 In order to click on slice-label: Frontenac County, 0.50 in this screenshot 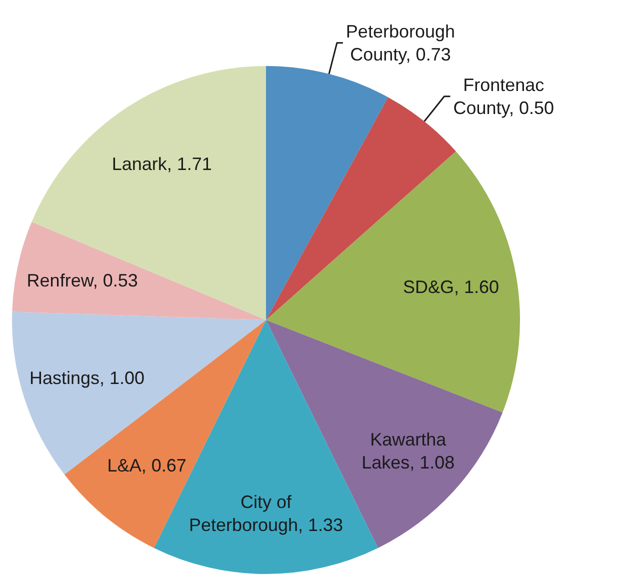, I will do `click(503, 96)`.